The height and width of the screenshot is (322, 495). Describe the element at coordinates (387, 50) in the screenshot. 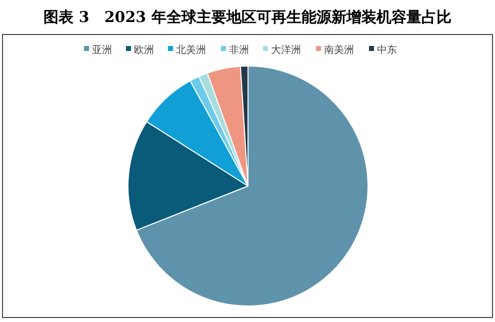

I see `legend-label: 中东` at that location.